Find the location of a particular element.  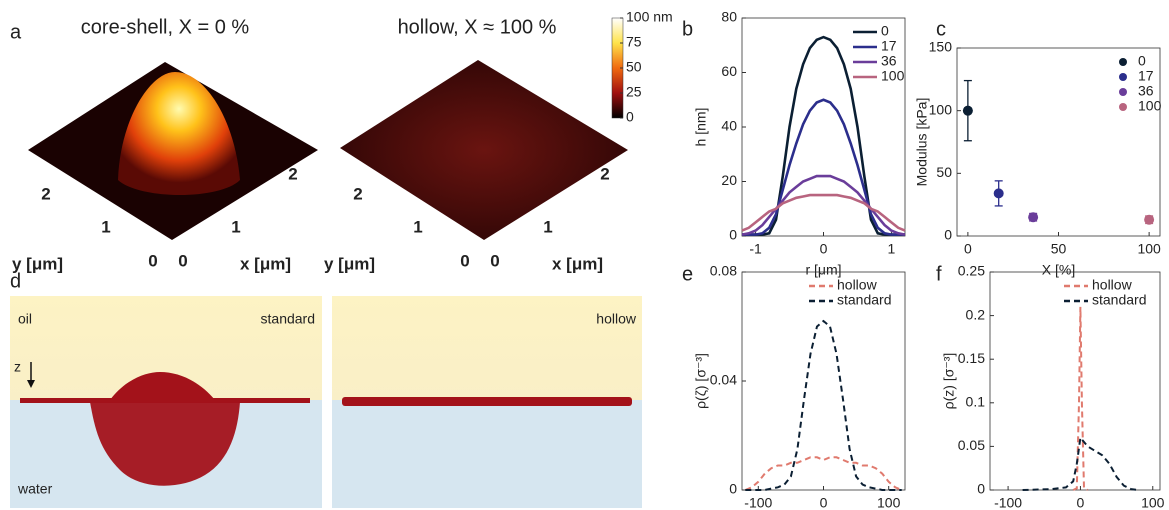

oil-phase is located at coordinates (487, 348).